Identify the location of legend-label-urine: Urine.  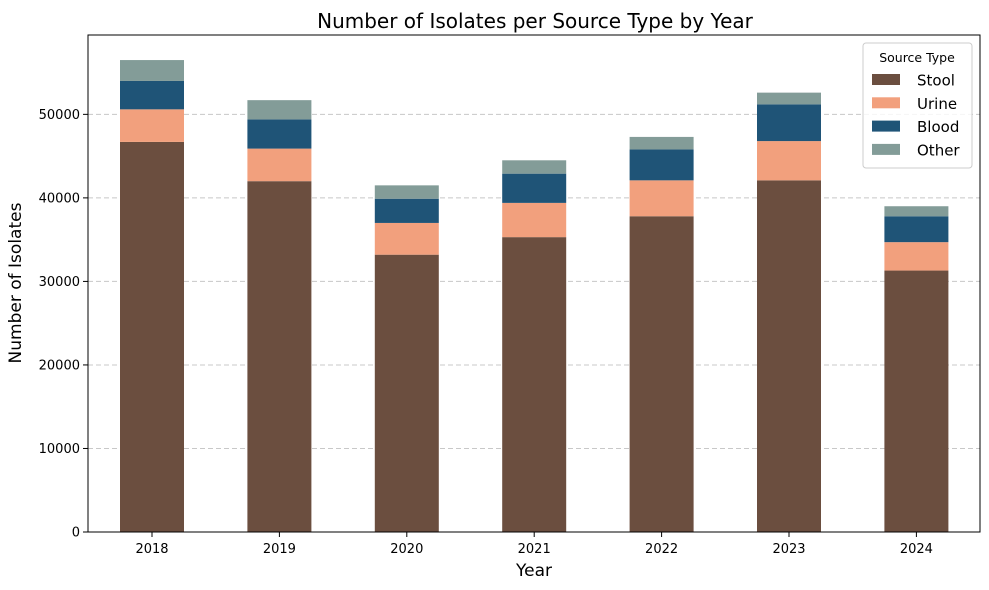
(937, 104).